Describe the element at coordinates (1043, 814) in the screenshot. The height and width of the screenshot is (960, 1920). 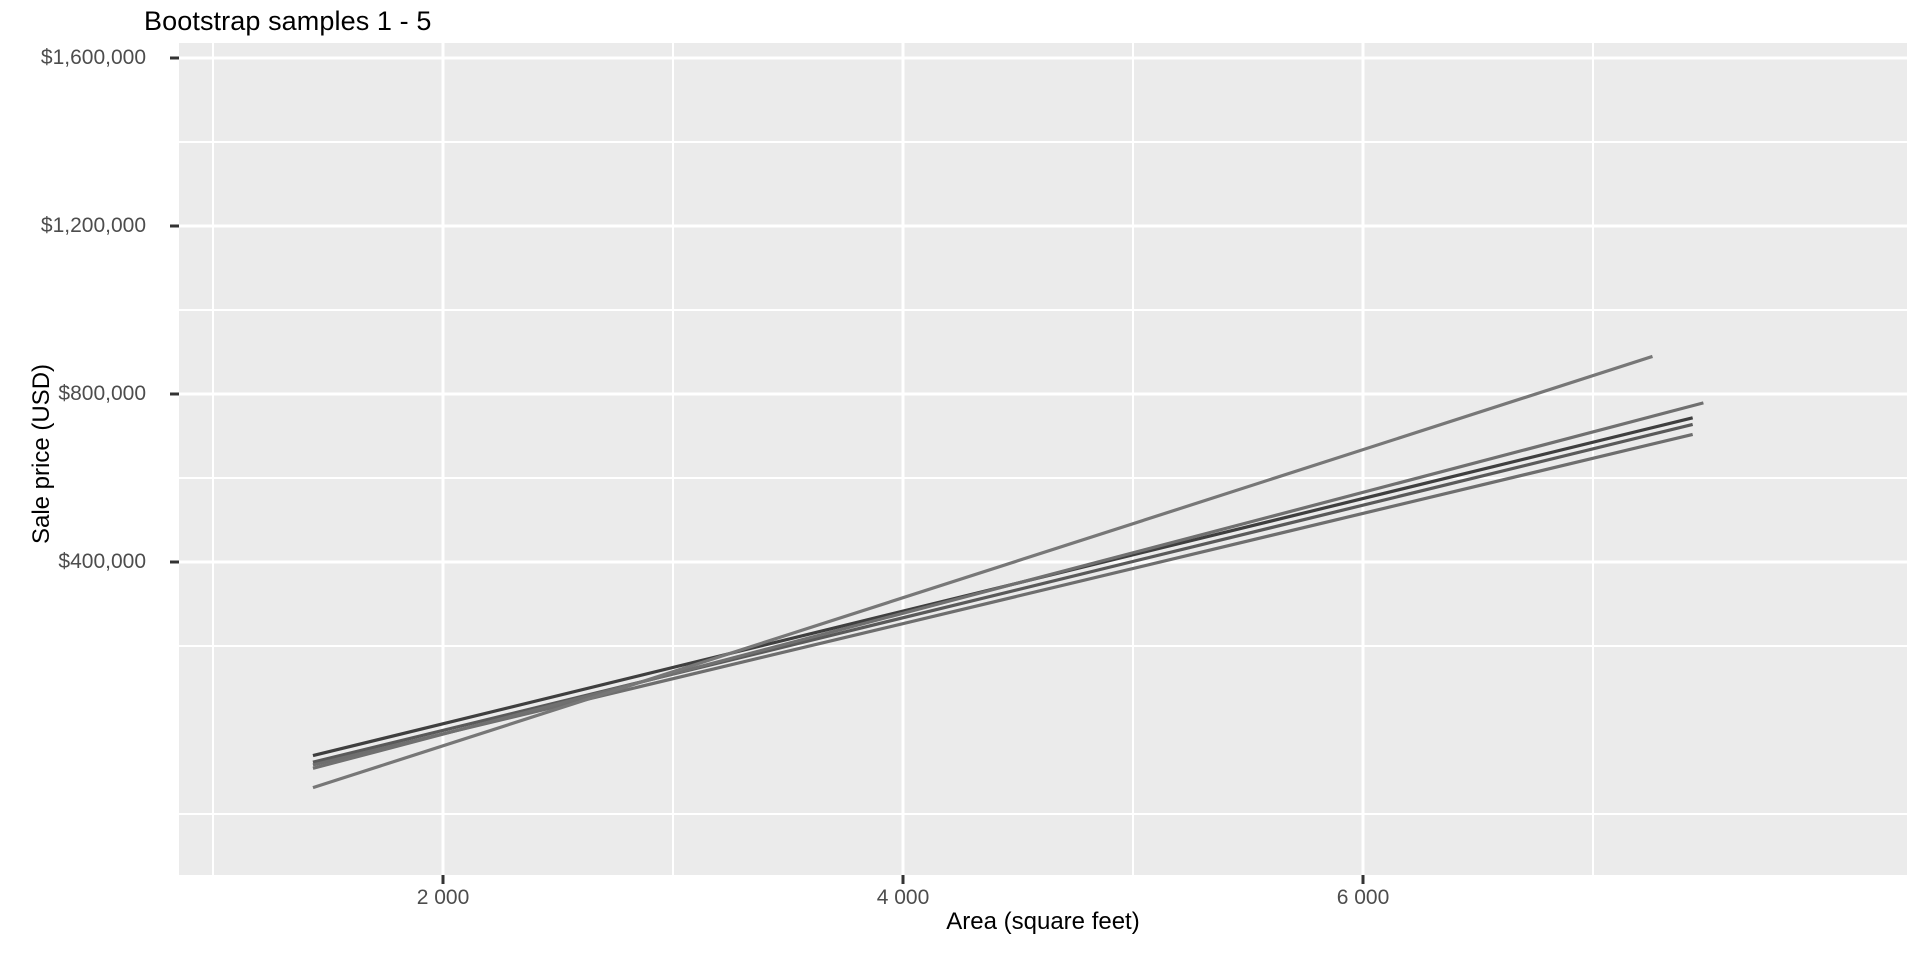
I see `gridline-minor-y-low` at that location.